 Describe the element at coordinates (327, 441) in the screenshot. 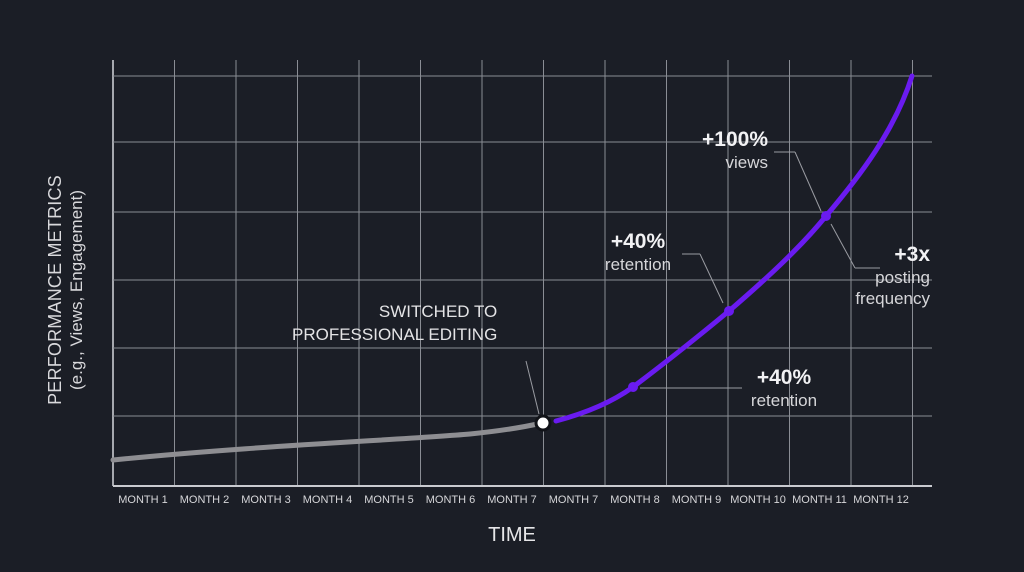

I see `before-series-line` at that location.